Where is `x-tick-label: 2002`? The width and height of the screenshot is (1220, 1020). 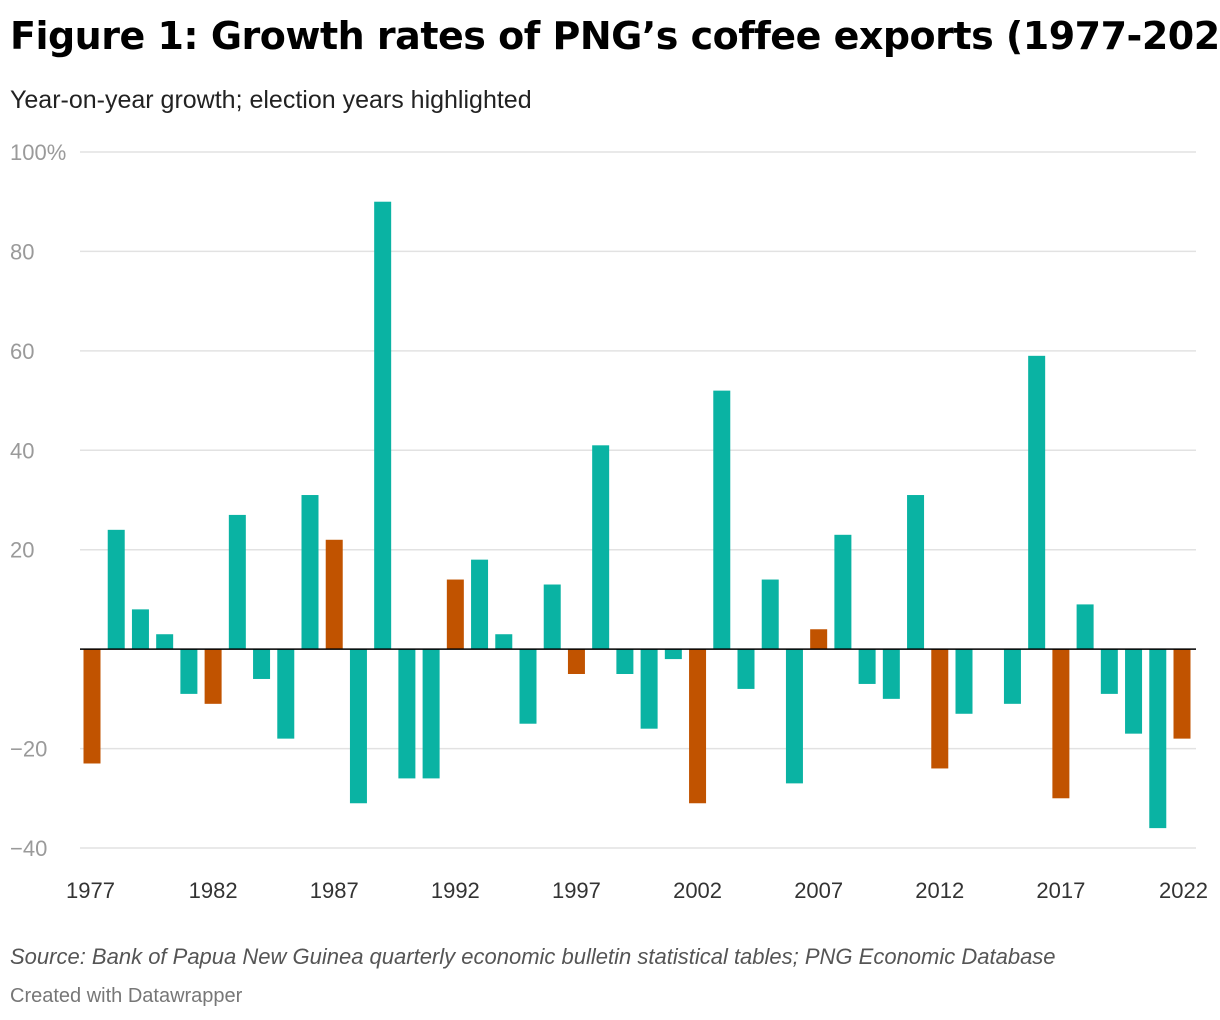
x-tick-label: 2002 is located at coordinates (697, 890).